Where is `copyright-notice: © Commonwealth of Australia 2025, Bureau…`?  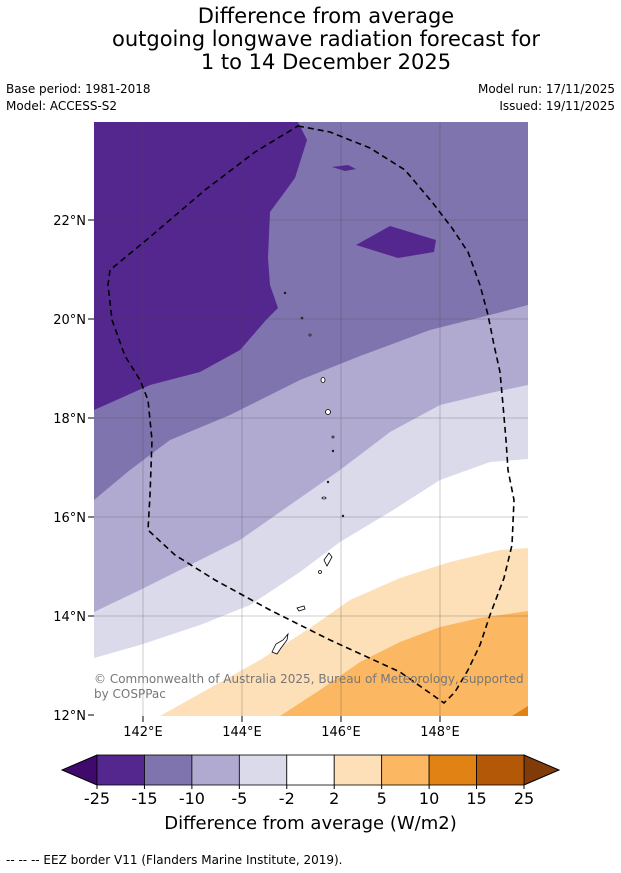
copyright-notice: © Commonwealth of Australia 2025, Bureau… is located at coordinates (309, 686).